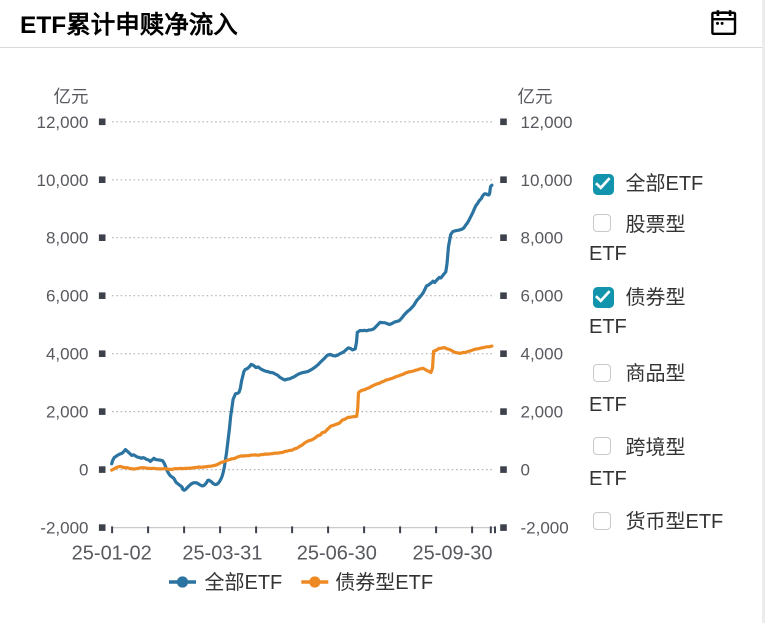 The height and width of the screenshot is (623, 765). What do you see at coordinates (452, 554) in the screenshot?
I see `svg-text: 25-09-30` at bounding box center [452, 554].